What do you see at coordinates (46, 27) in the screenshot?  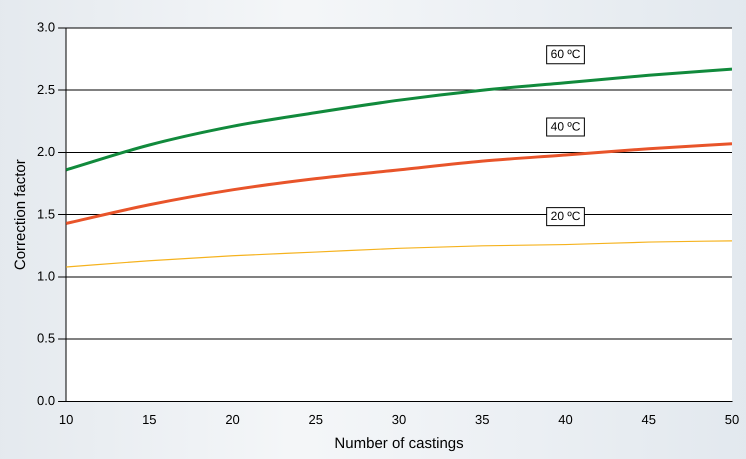 I see `y-tick-label: 3.0` at bounding box center [46, 27].